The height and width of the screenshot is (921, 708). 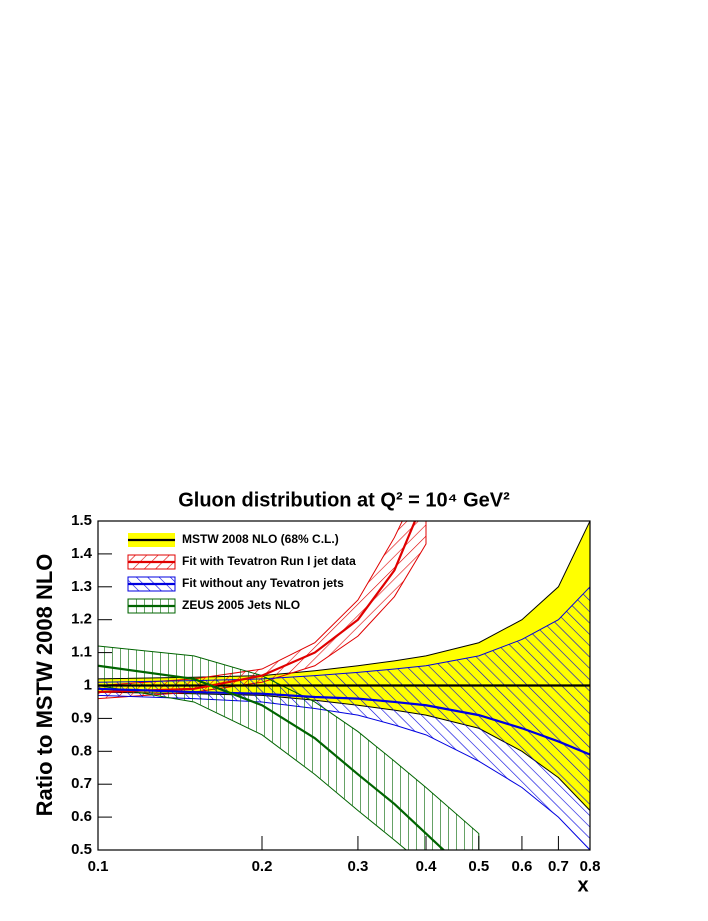 What do you see at coordinates (82, 553) in the screenshot?
I see `y-tick-label: 1.4` at bounding box center [82, 553].